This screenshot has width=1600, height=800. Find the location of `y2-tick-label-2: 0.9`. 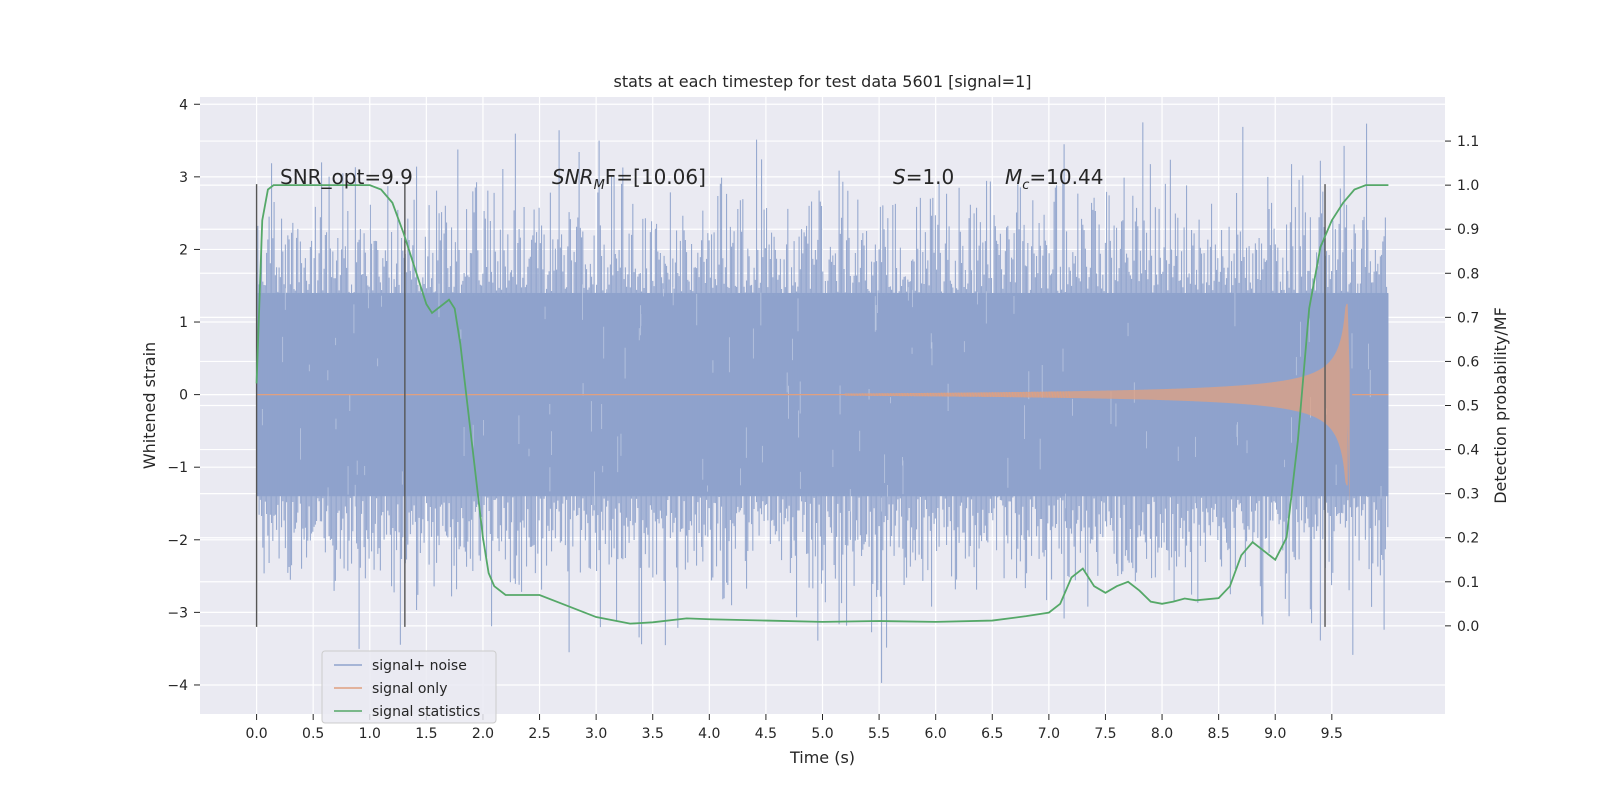

y2-tick-label-2: 0.9 is located at coordinates (1468, 230).